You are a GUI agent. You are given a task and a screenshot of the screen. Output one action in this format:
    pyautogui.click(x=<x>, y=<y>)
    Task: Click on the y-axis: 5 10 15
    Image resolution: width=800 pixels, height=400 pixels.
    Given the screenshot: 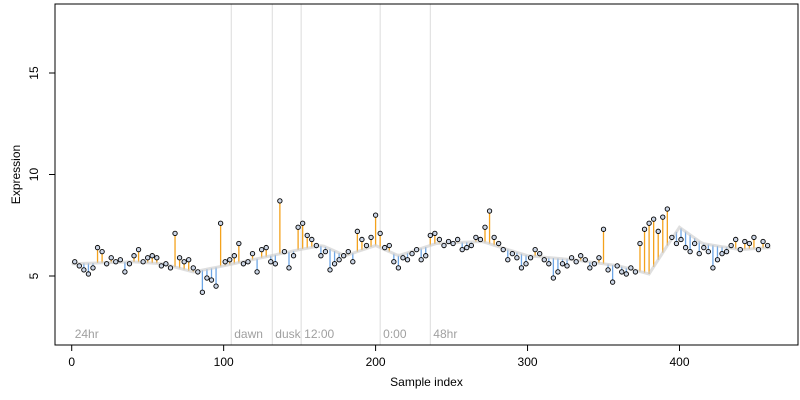 What is the action you would take?
    pyautogui.click(x=41, y=172)
    